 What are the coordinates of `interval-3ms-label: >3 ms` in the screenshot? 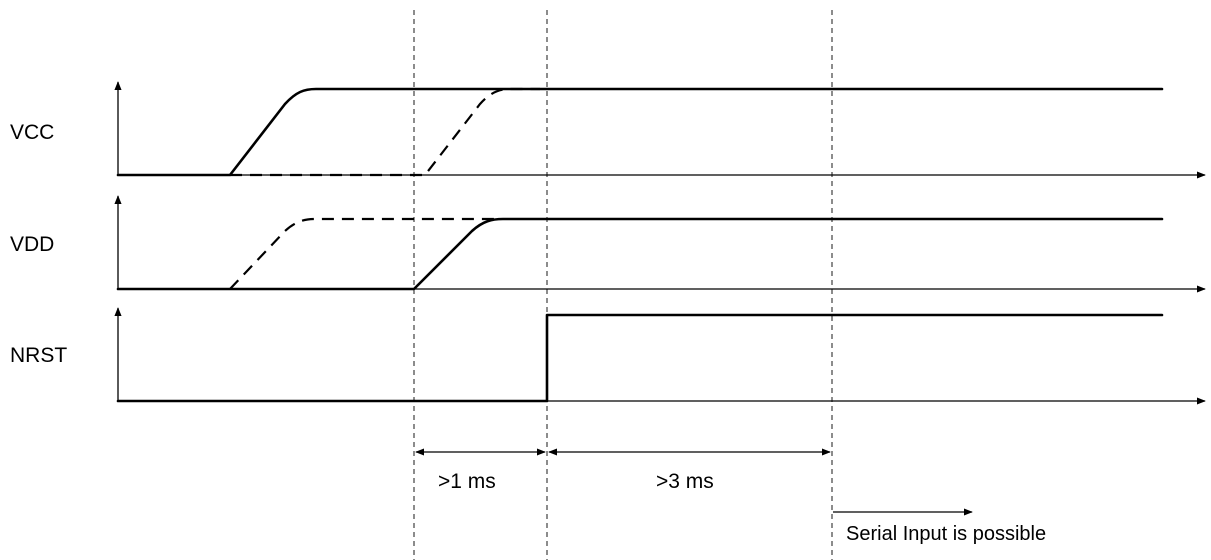 It's located at (685, 481).